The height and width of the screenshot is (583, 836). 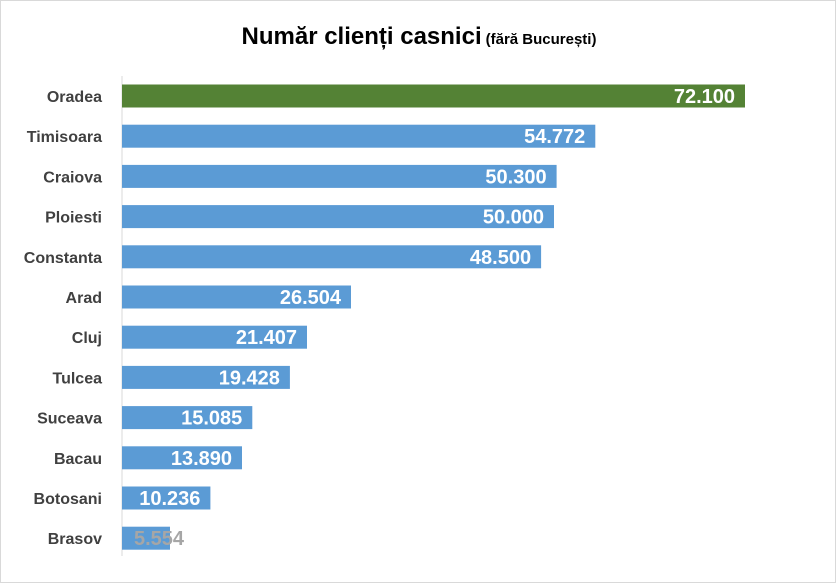 I want to click on bar-suceava, so click(x=187, y=418).